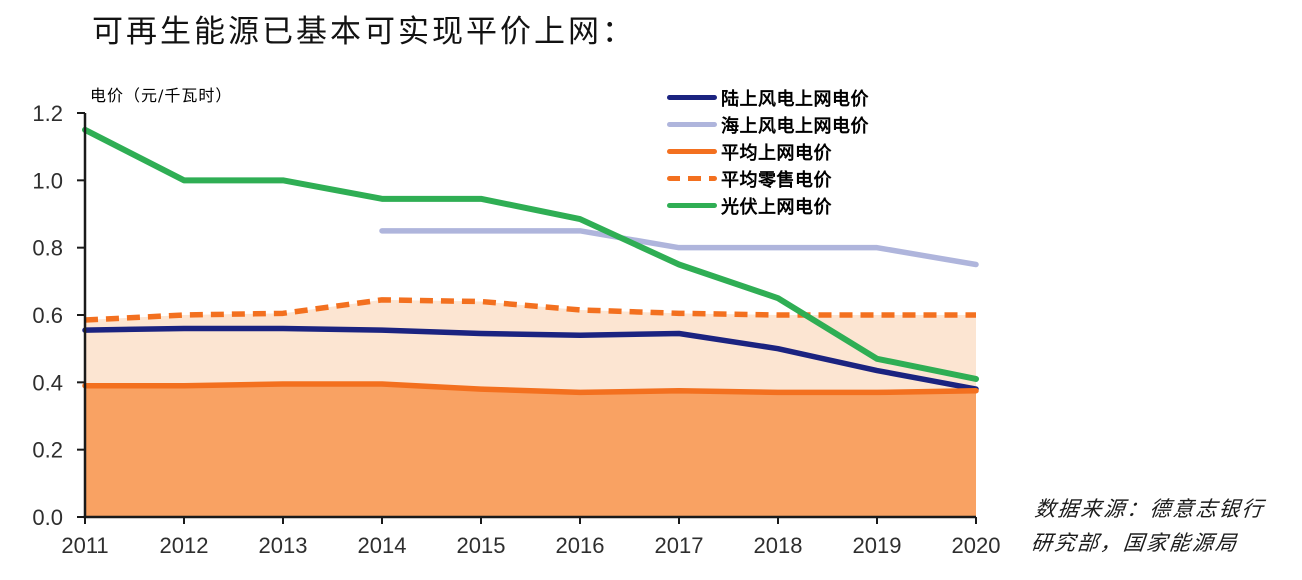 This screenshot has height=580, width=1302. What do you see at coordinates (795, 99) in the screenshot?
I see `legend-label-onshore-wind: 陆上风电上网电价` at bounding box center [795, 99].